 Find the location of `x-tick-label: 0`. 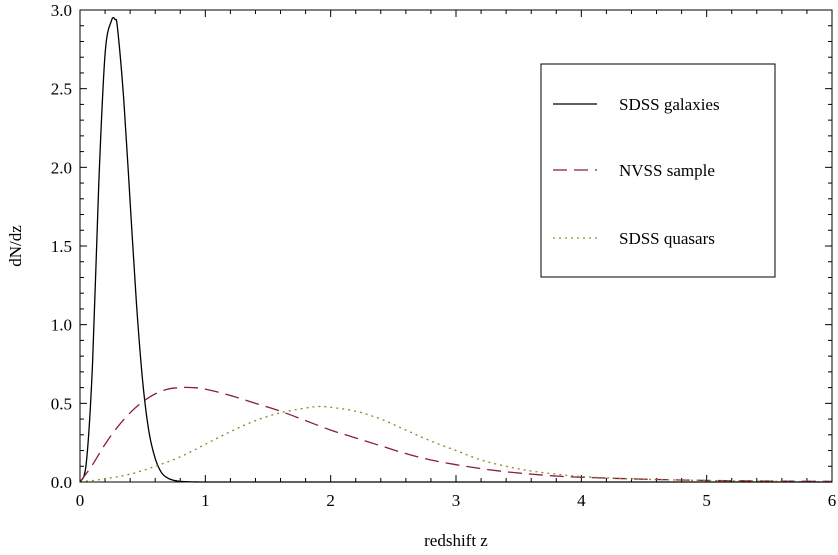

x-tick-label: 0 is located at coordinates (80, 500).